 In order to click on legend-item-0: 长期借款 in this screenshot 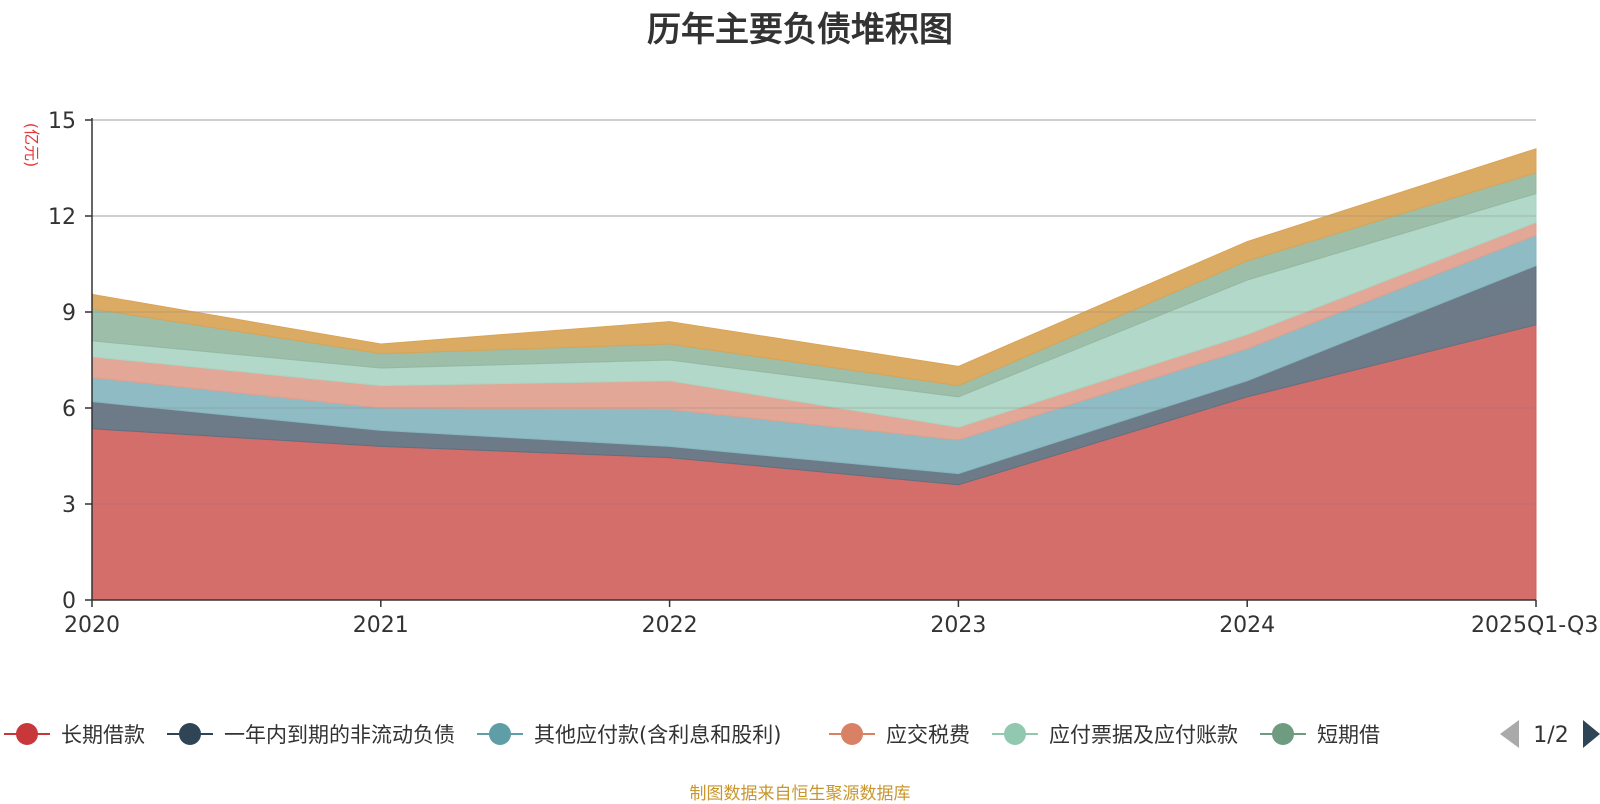, I will do `click(74, 735)`.